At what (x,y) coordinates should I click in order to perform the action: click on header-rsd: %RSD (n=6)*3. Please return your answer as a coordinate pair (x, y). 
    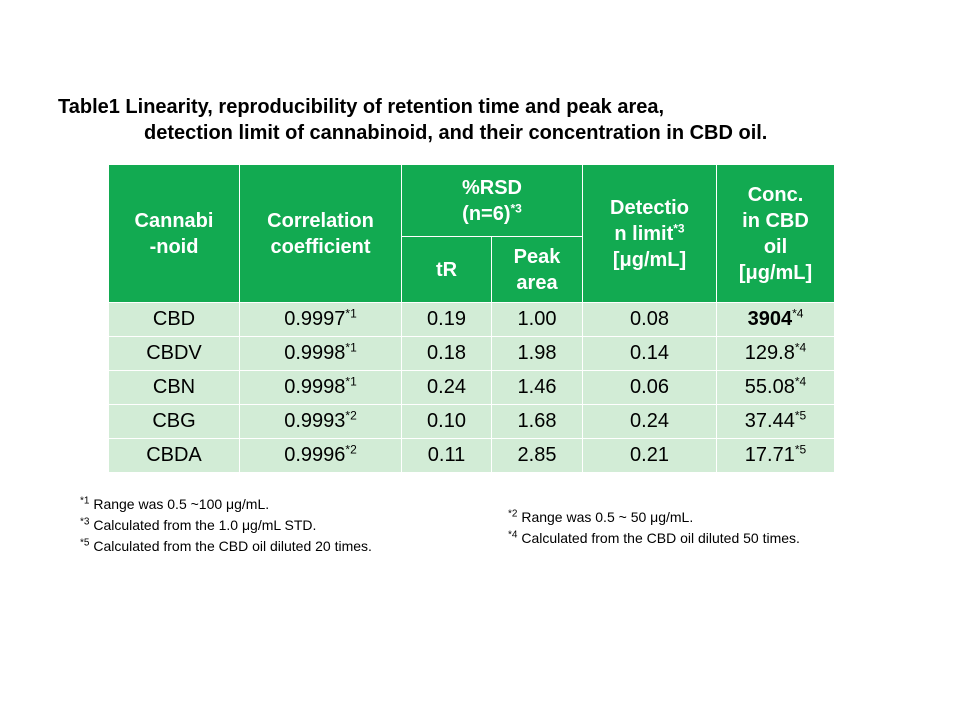
    Looking at the image, I should click on (492, 200).